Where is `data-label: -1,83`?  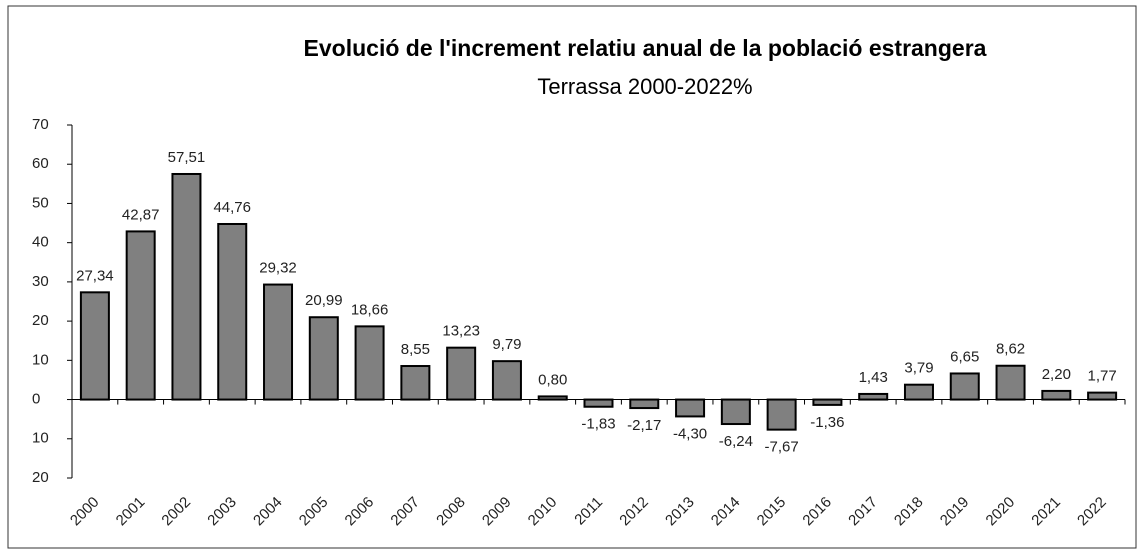 data-label: -1,83 is located at coordinates (598, 424).